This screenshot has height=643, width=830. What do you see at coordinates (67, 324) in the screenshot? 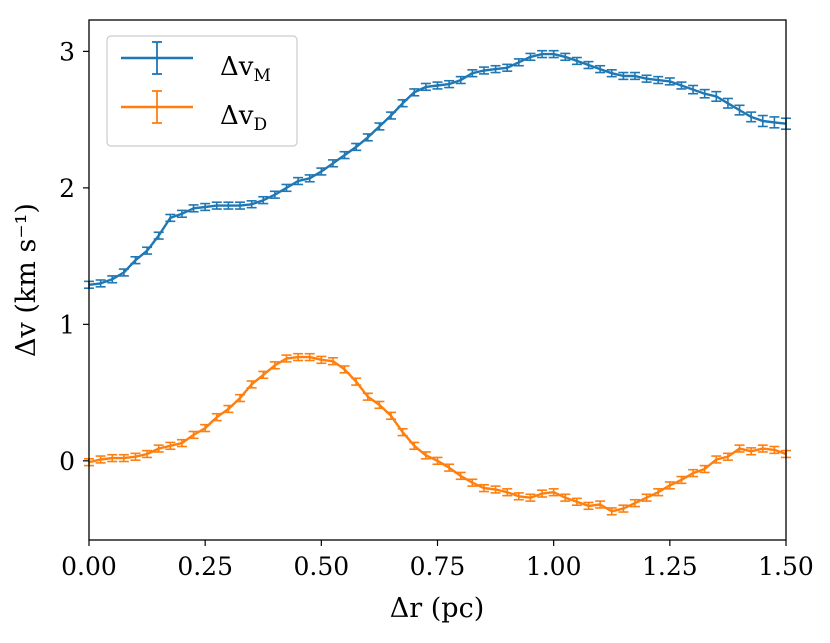
I see `y-tick-label: 1` at bounding box center [67, 324].